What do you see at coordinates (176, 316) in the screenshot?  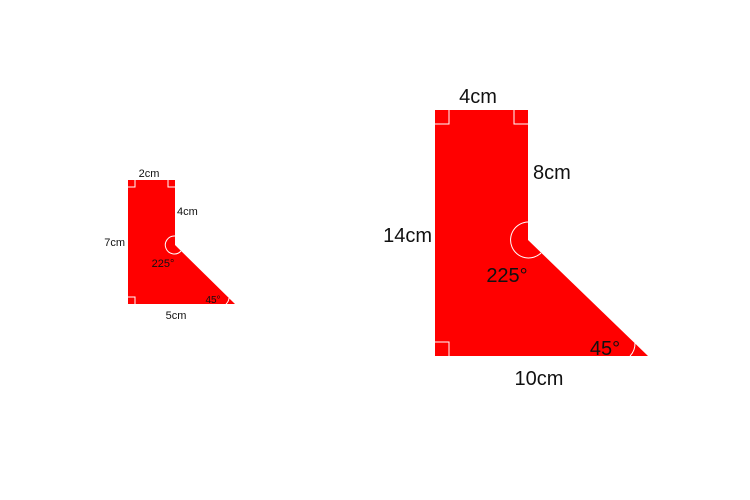 I see `small-bottom-label: 5cm` at bounding box center [176, 316].